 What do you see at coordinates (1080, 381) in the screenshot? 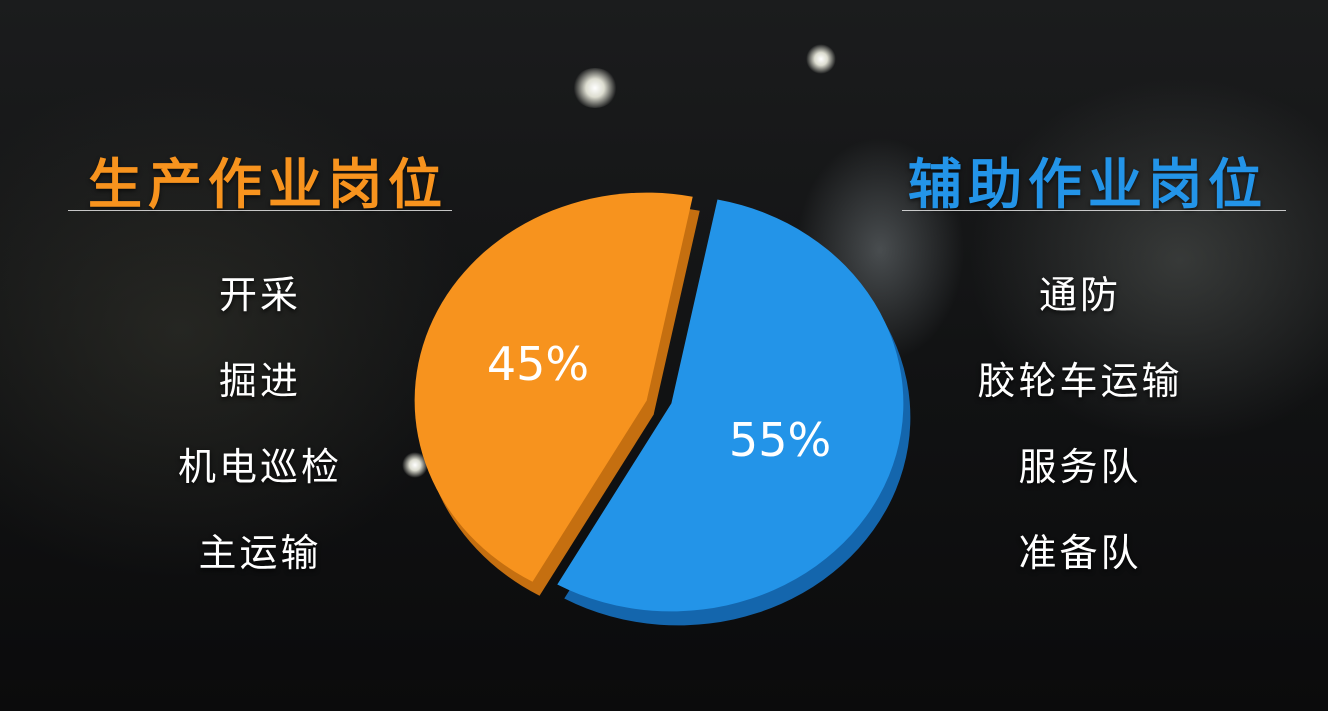
I see `auxiliary-item: 胶轮车运输` at bounding box center [1080, 381].